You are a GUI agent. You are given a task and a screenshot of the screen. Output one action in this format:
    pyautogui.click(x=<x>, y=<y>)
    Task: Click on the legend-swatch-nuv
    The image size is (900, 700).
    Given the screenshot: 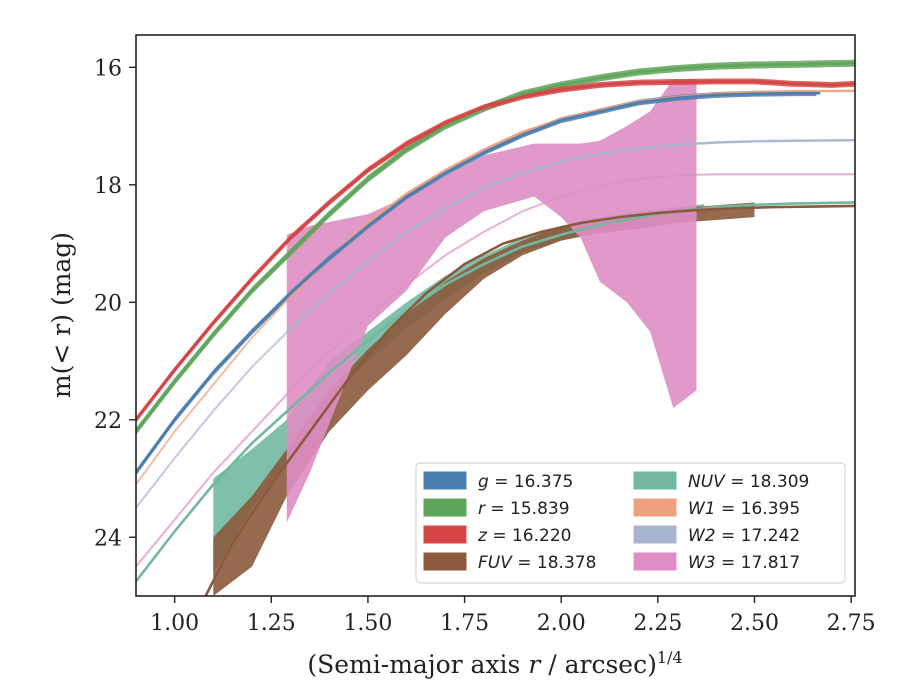 What is the action you would take?
    pyautogui.click(x=655, y=480)
    